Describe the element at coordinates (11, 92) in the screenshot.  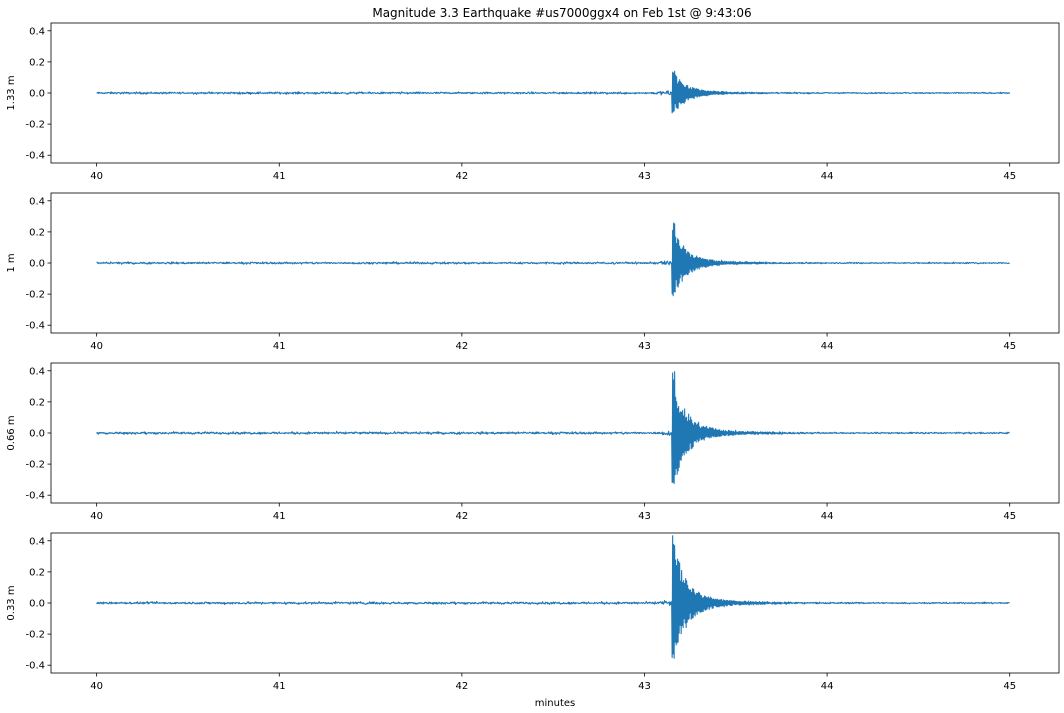
I see `y-axis-label: 1.33 m` at that location.